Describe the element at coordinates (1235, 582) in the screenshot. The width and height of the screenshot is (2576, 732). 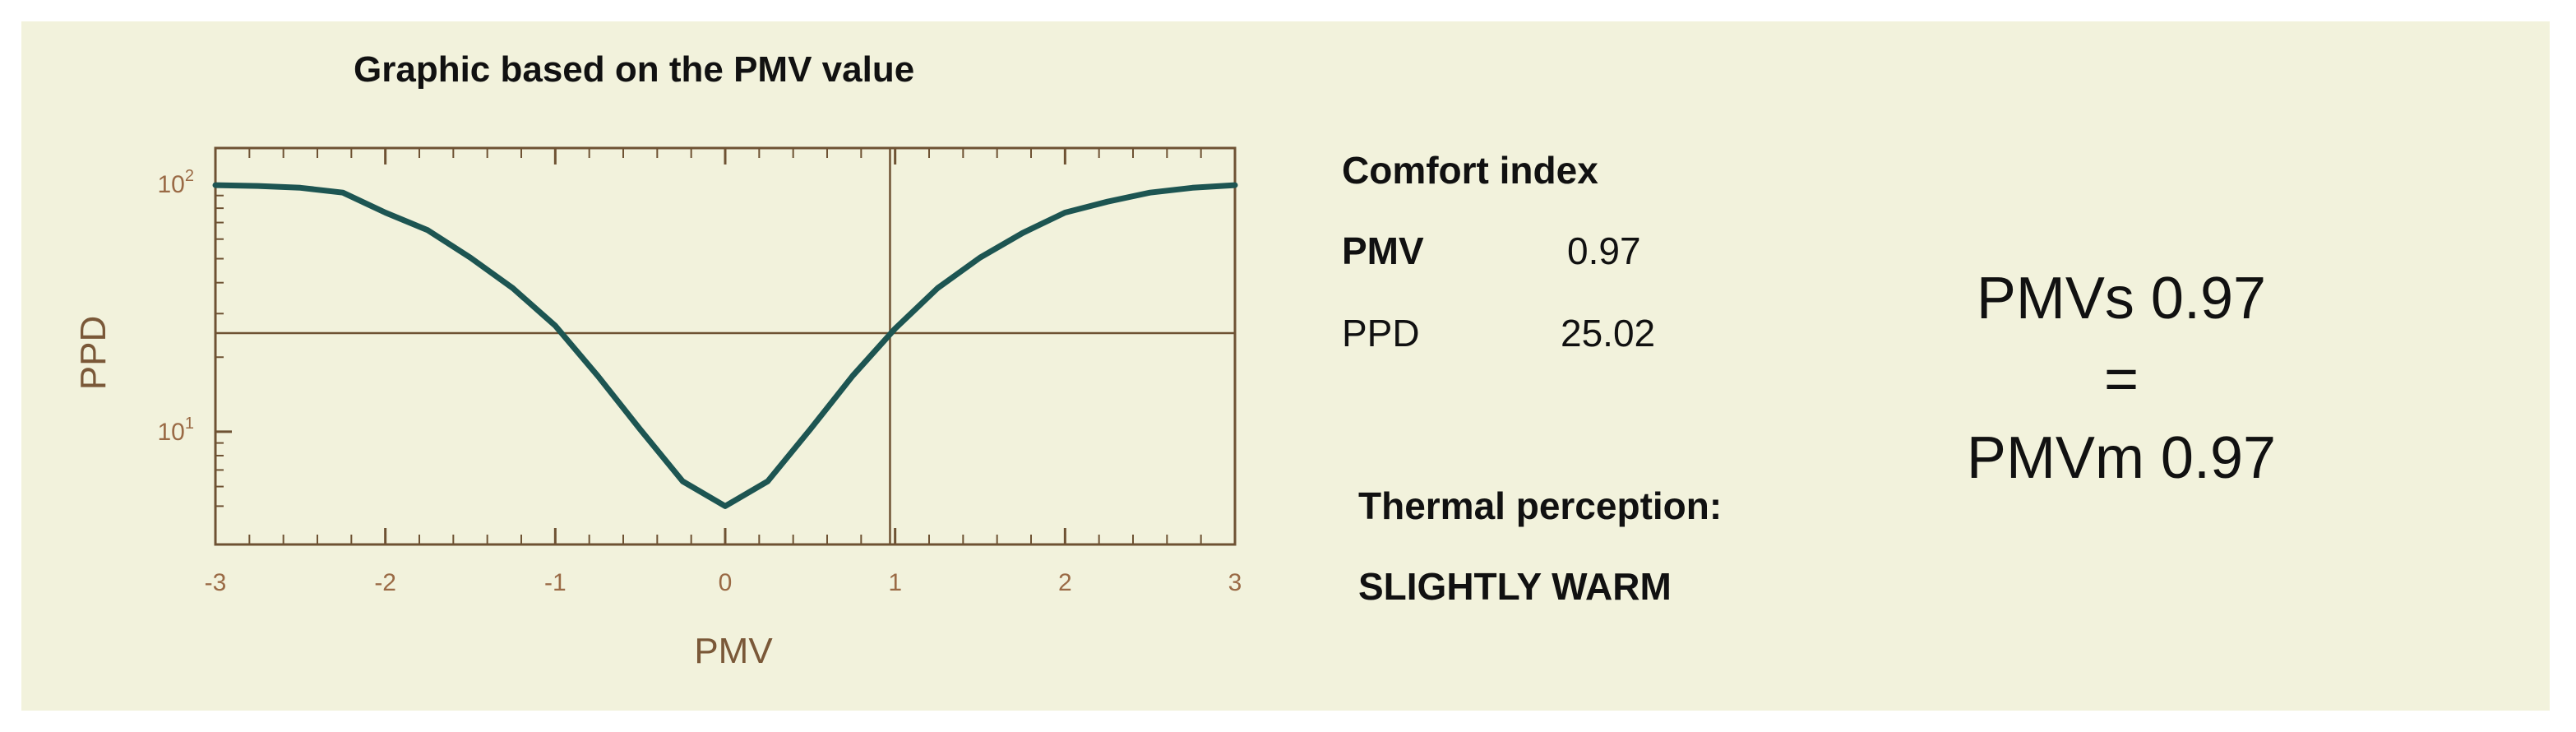
I see `x-tick-label: 3` at that location.